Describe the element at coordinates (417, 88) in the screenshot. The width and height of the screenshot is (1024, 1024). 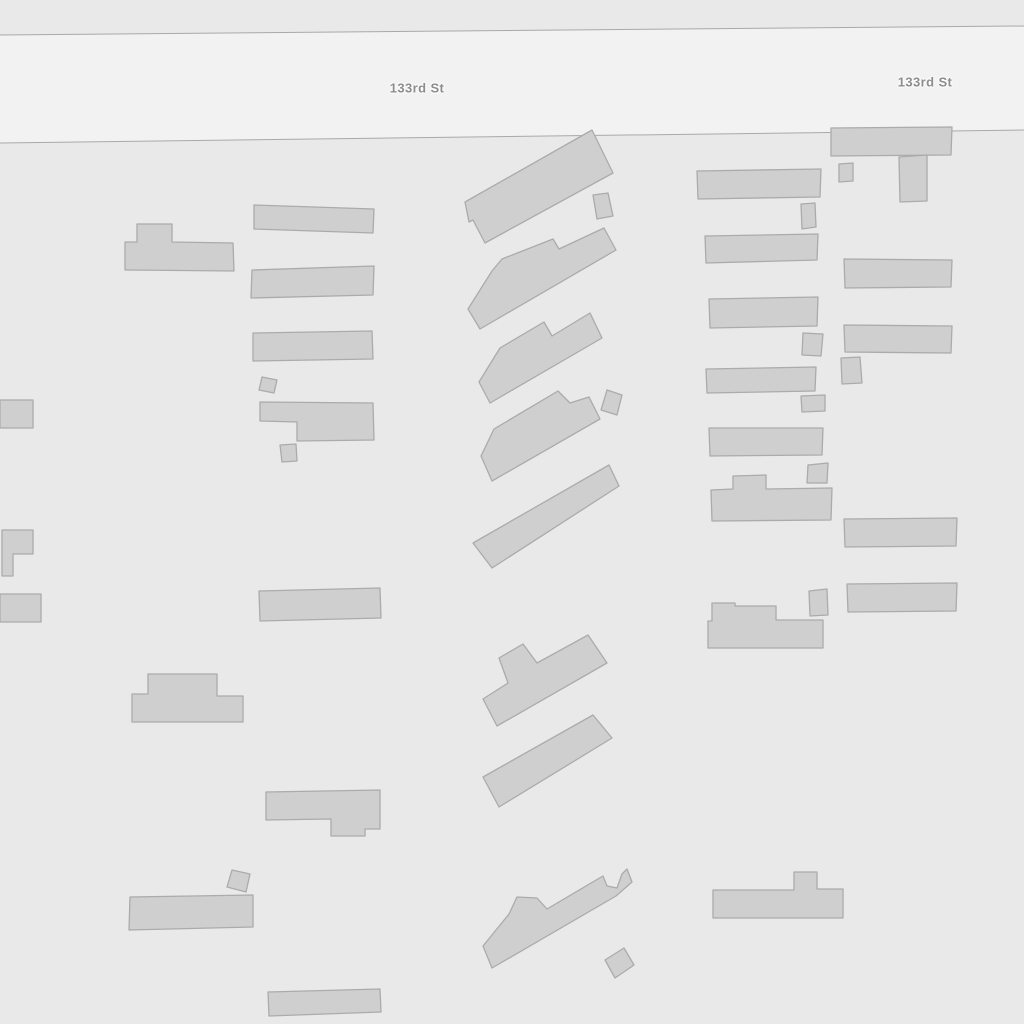
I see `street-label-133rd-st-west: 133rd St` at that location.